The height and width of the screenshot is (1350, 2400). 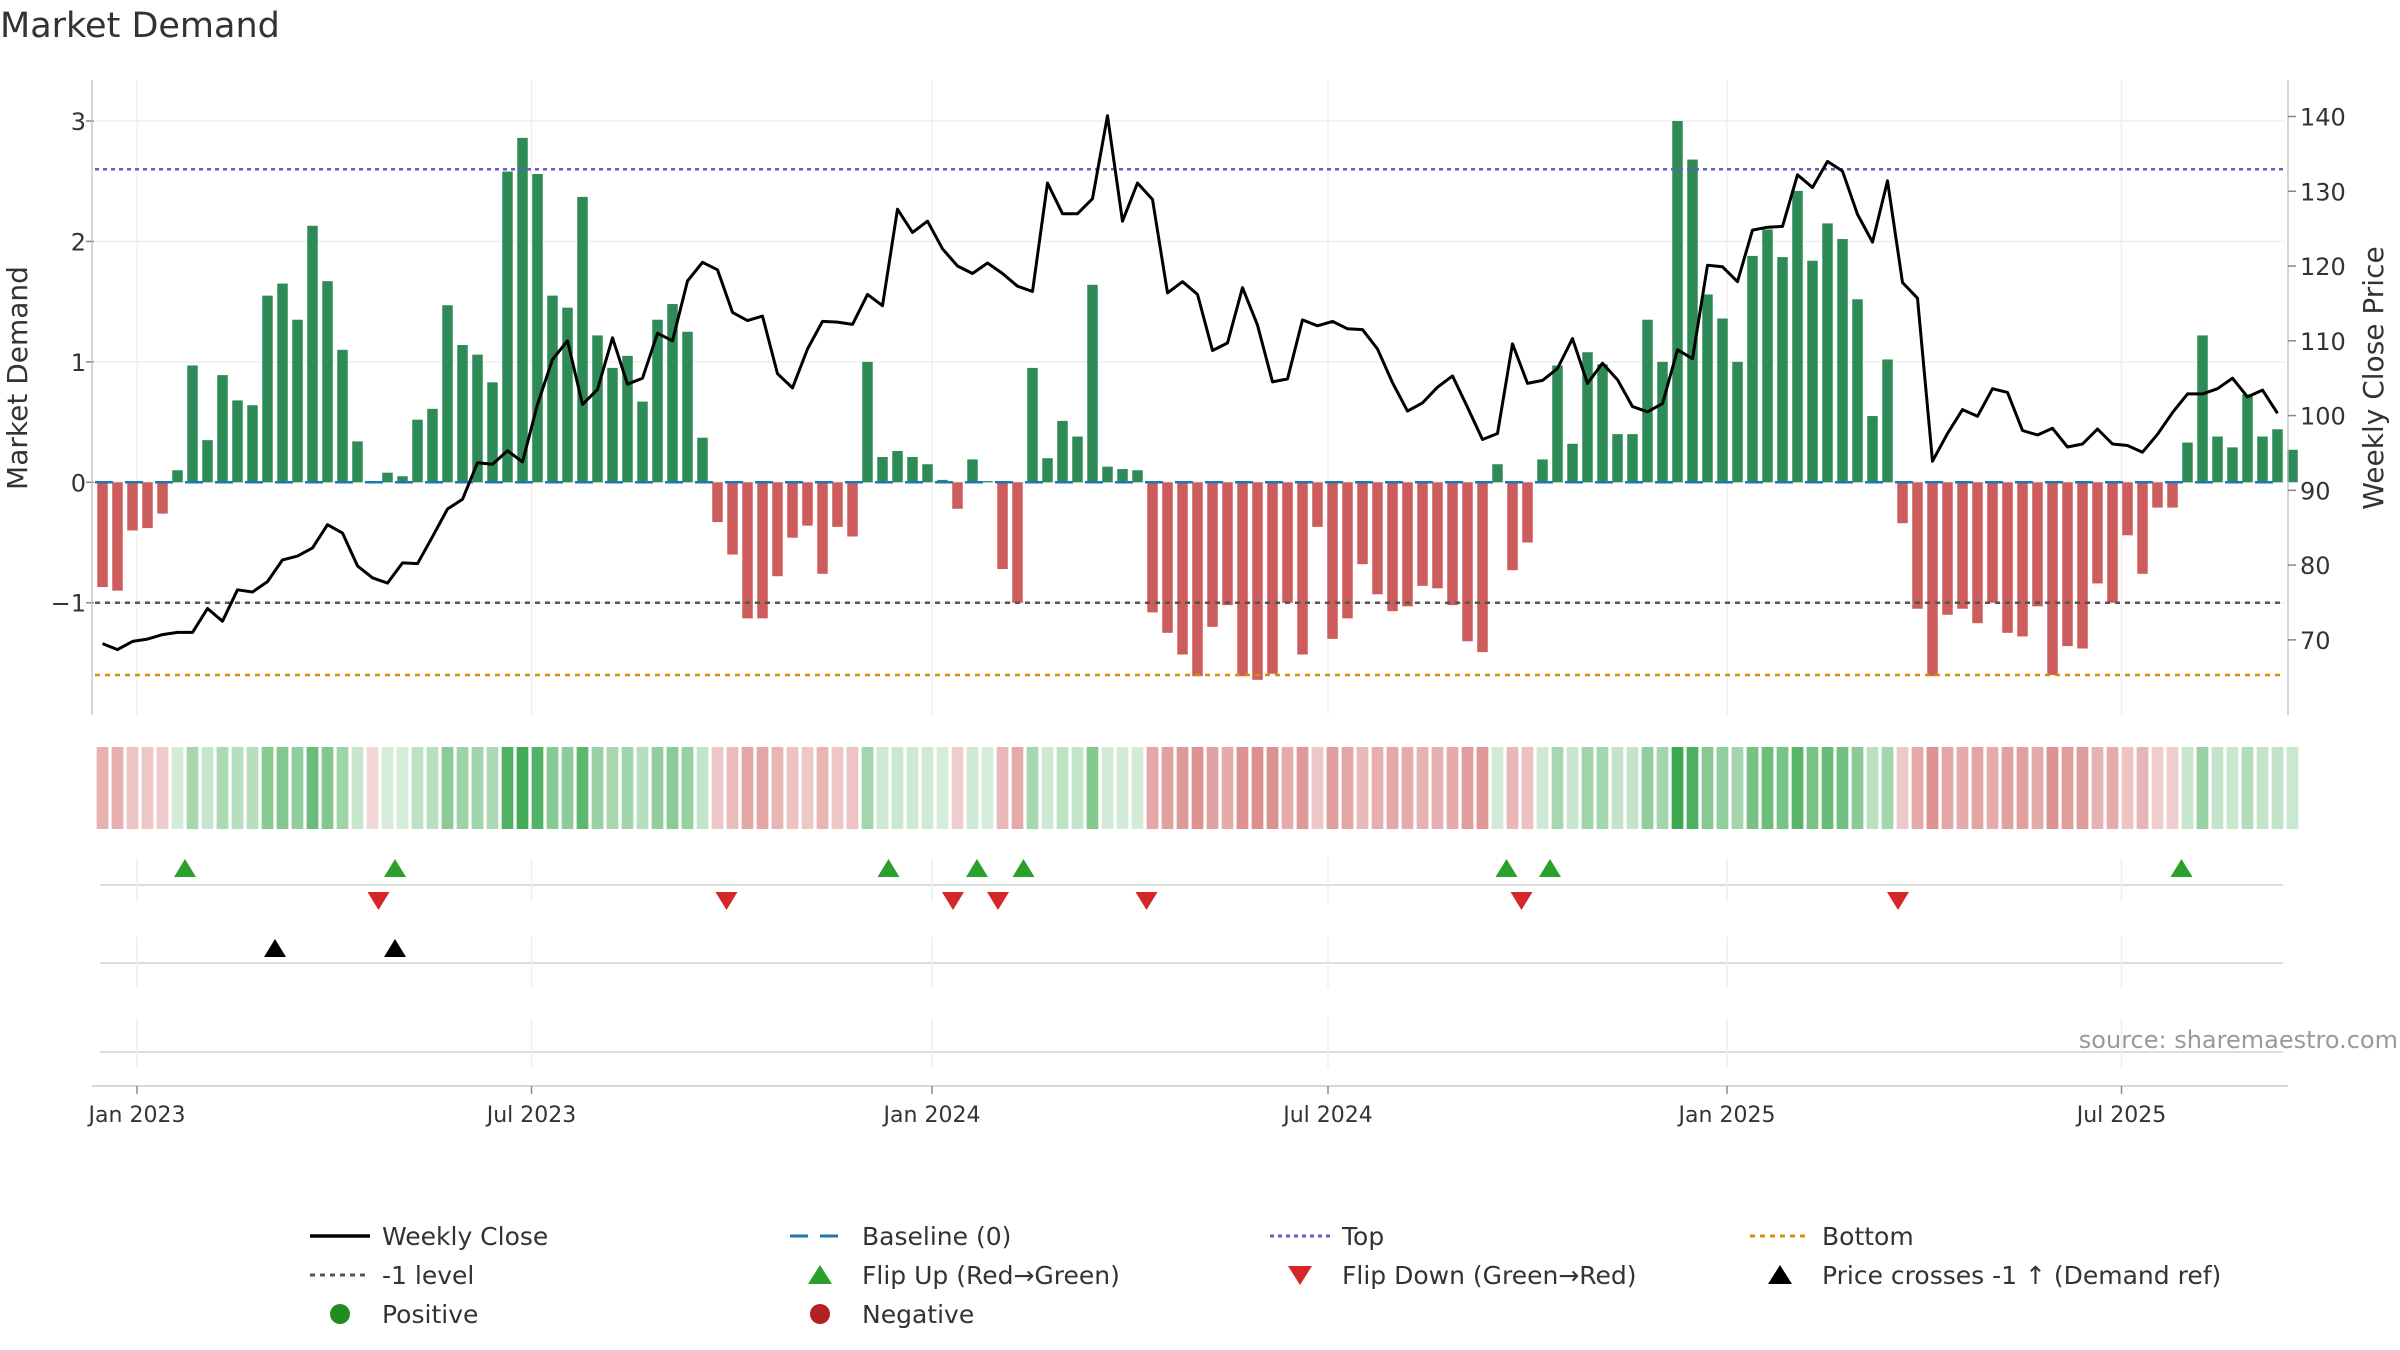 I want to click on right-axis-label: Weekly Close Price, so click(x=2373, y=377).